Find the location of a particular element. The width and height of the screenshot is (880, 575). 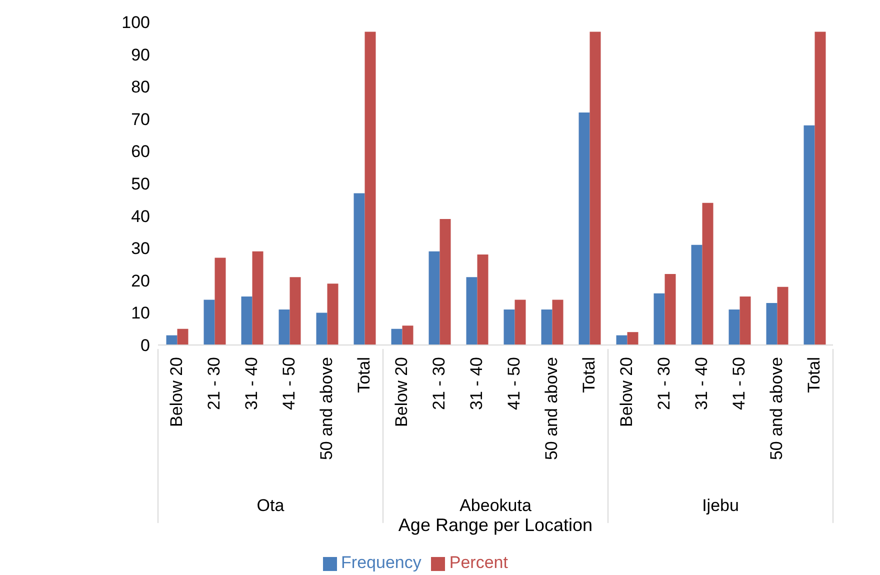

x-axis-title: Age Range per Location is located at coordinates (495, 525).